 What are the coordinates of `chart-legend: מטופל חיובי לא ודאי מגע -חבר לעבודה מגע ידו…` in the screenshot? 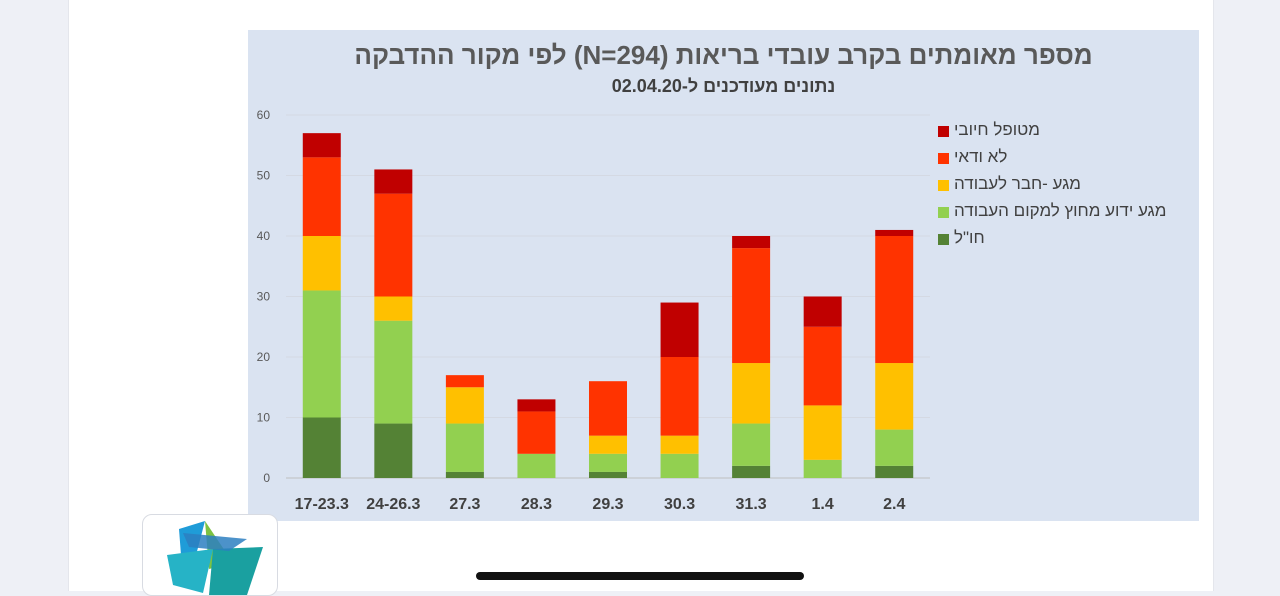 It's located at (1063, 187).